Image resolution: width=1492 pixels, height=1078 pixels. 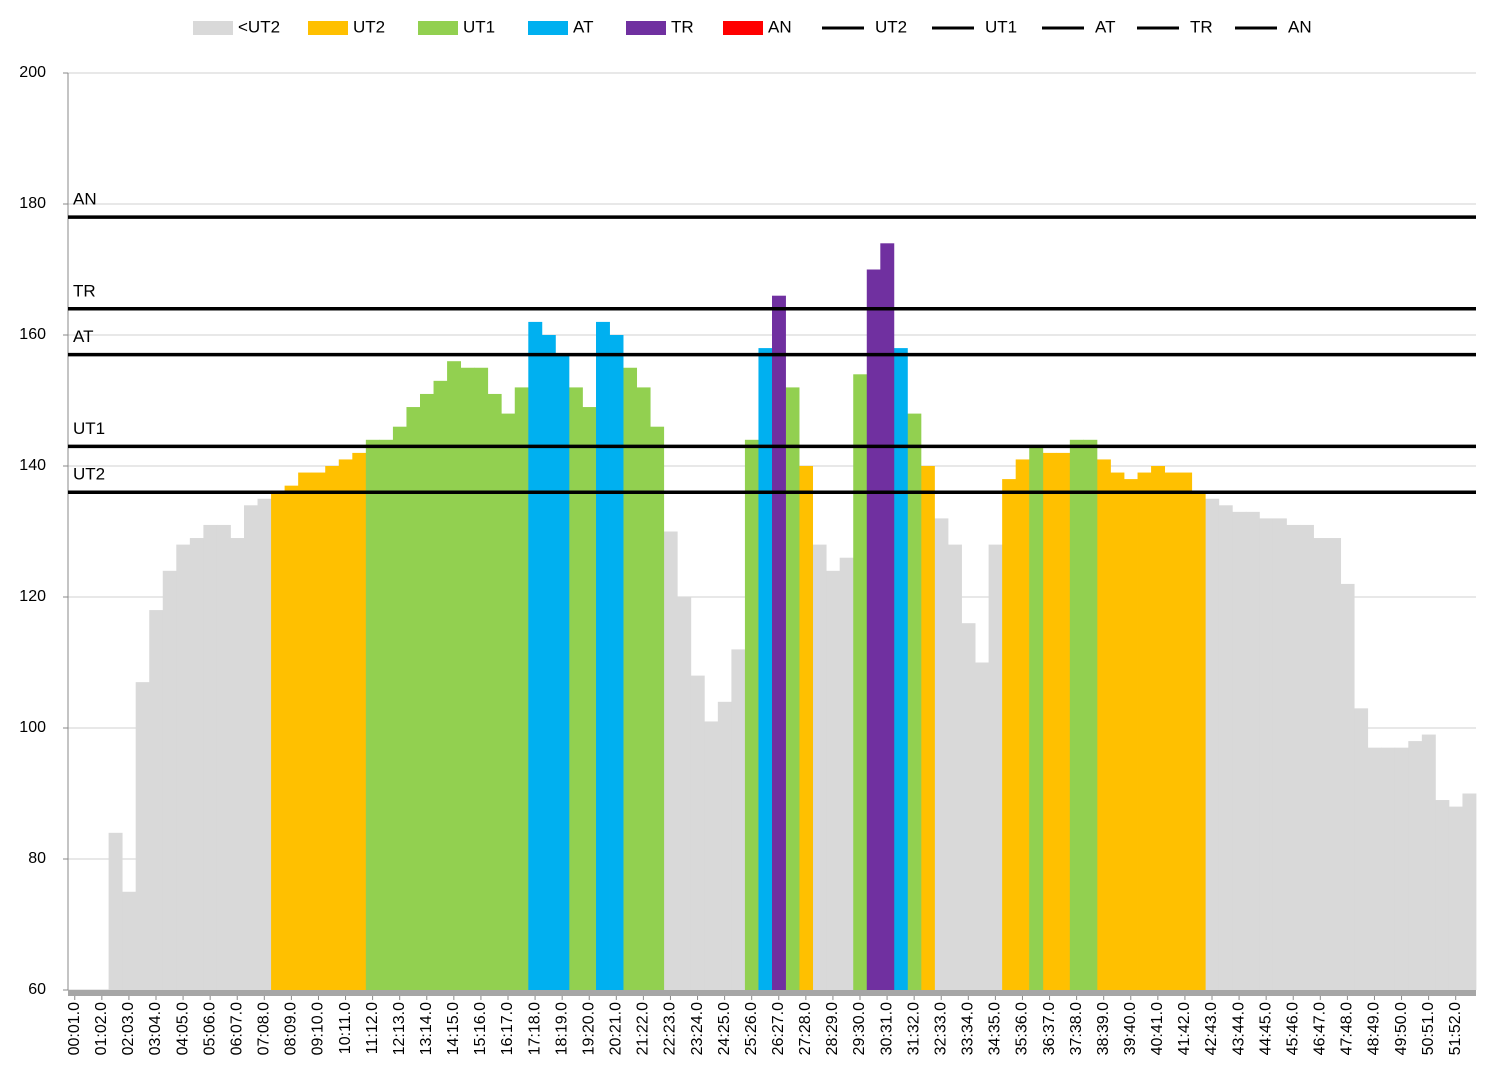 What do you see at coordinates (1300, 26) in the screenshot?
I see `legend-label: AN` at bounding box center [1300, 26].